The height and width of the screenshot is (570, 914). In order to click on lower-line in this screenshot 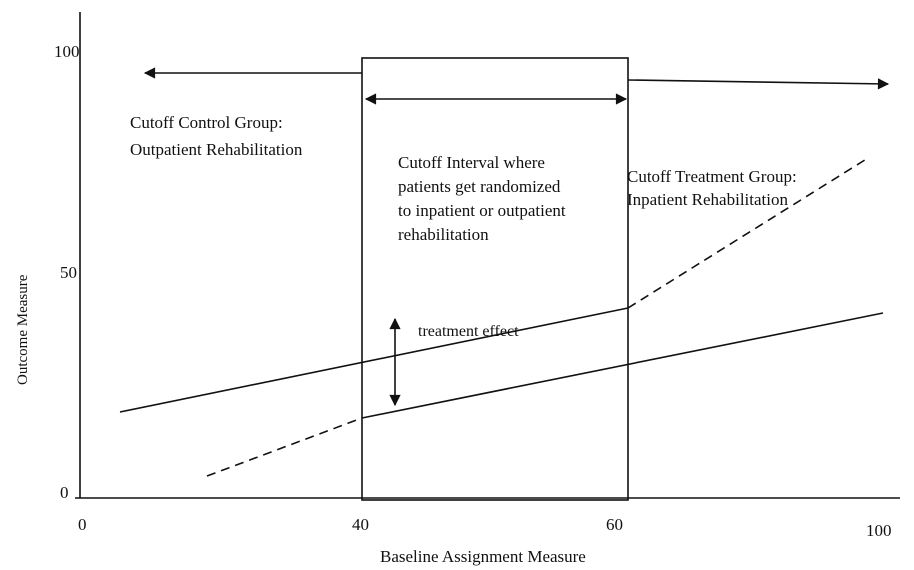, I will do `click(622, 365)`.